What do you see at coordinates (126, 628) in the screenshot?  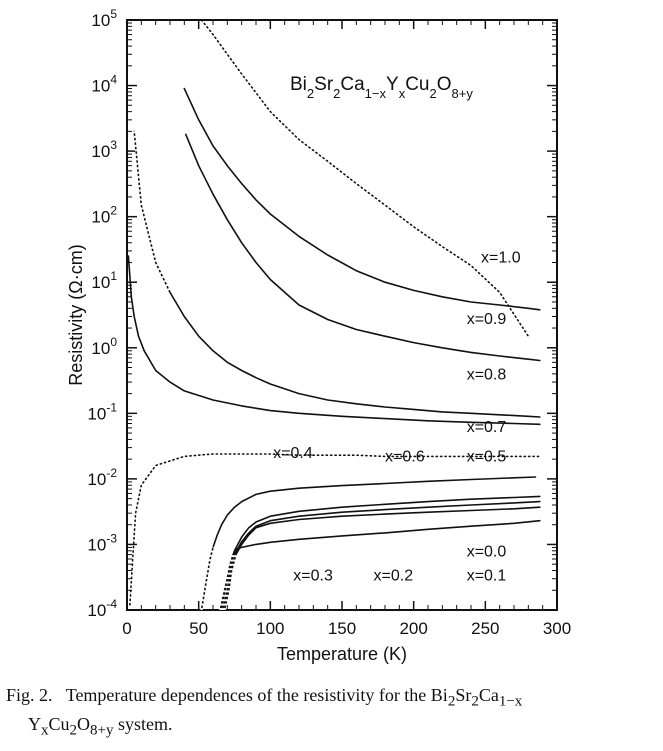 I see `x-tick-label: 0` at bounding box center [126, 628].